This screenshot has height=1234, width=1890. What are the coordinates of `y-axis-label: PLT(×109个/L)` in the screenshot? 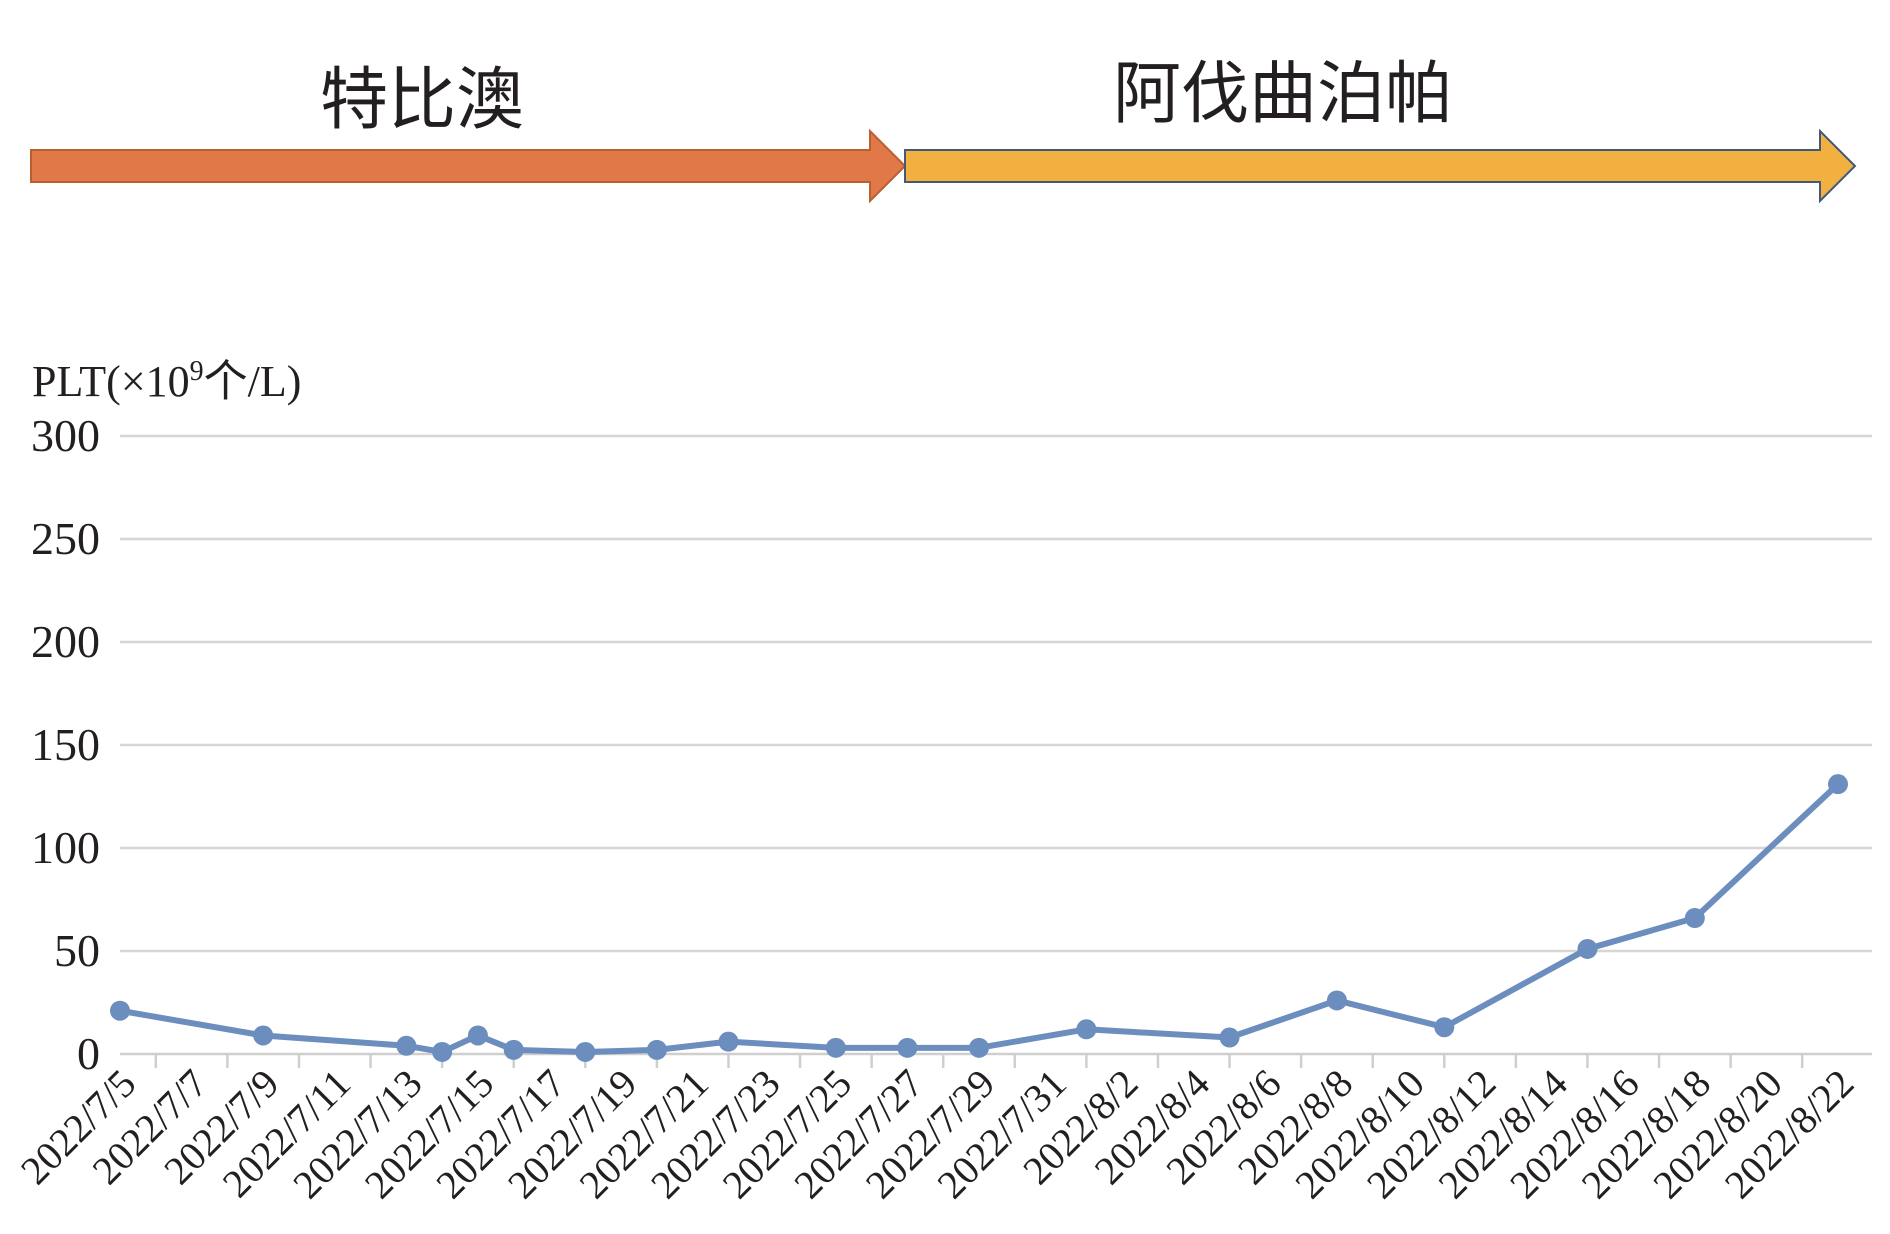 It's located at (166, 381).